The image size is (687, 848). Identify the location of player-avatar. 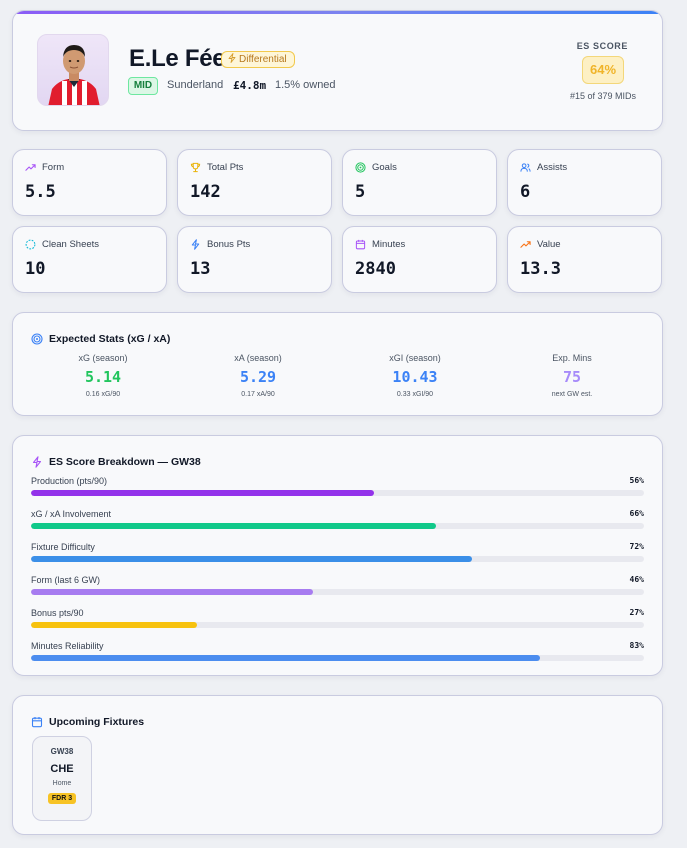
(73, 70).